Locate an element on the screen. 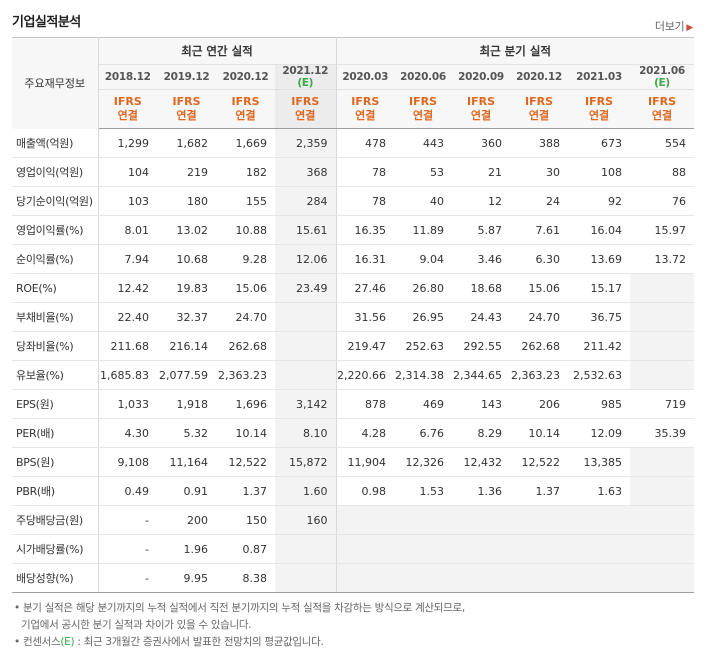 The image size is (707, 663). period-header: 2021.06 (E) is located at coordinates (662, 77).